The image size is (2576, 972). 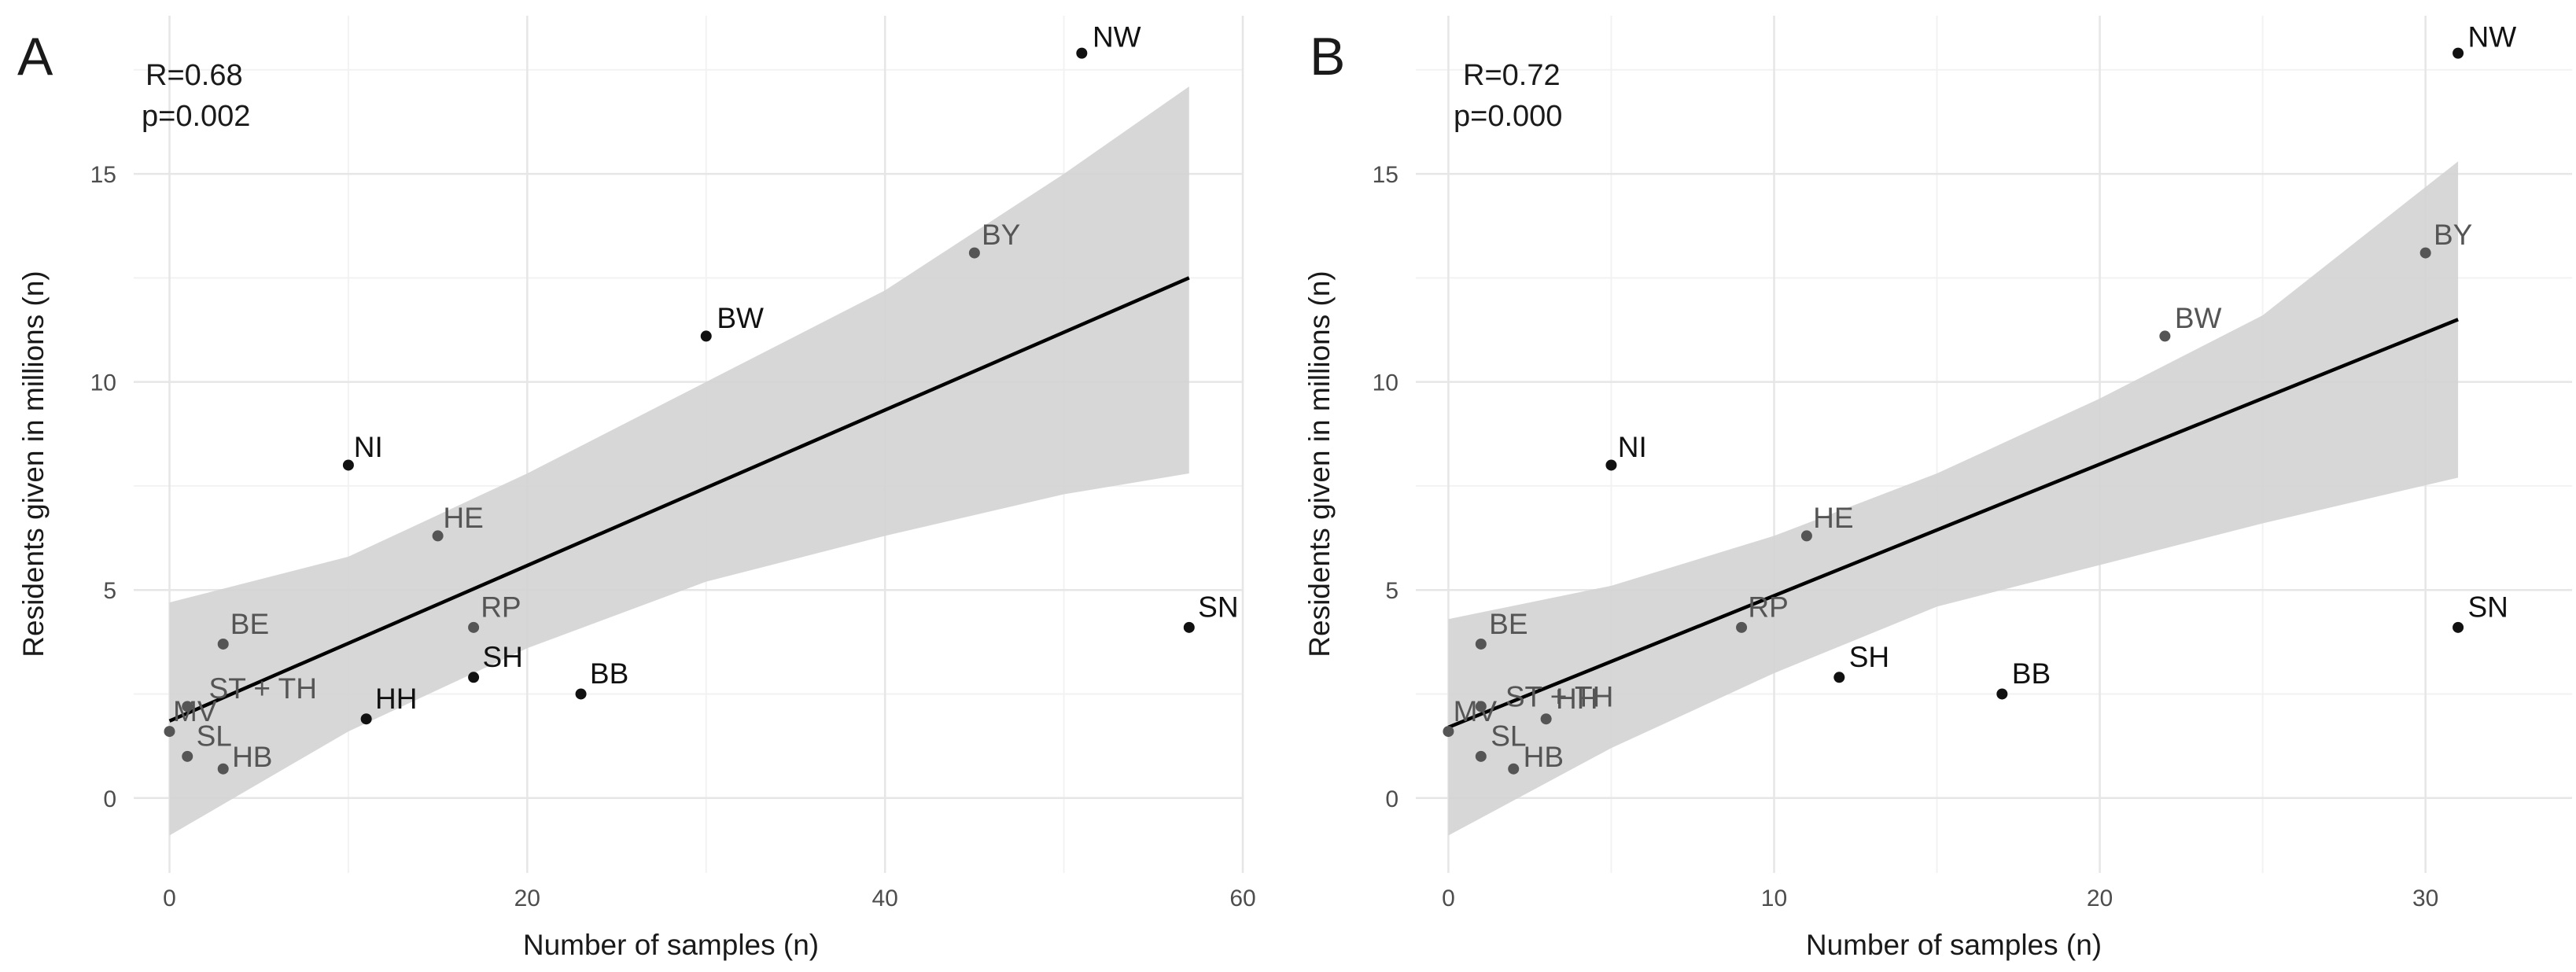 I want to click on panel-a-label-ni: NI, so click(x=368, y=447).